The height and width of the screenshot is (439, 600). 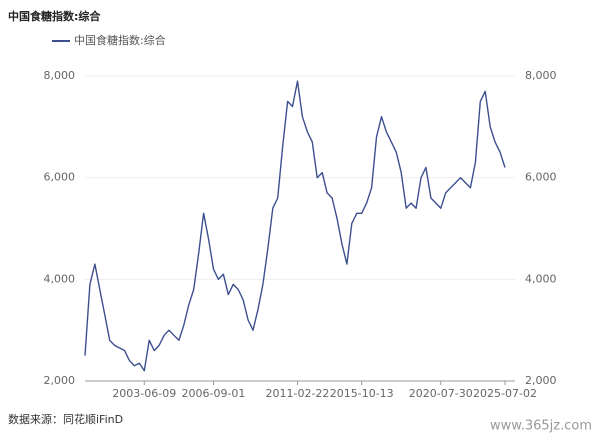 What do you see at coordinates (60, 75) in the screenshot?
I see `y-tick-label: 8,000` at bounding box center [60, 75].